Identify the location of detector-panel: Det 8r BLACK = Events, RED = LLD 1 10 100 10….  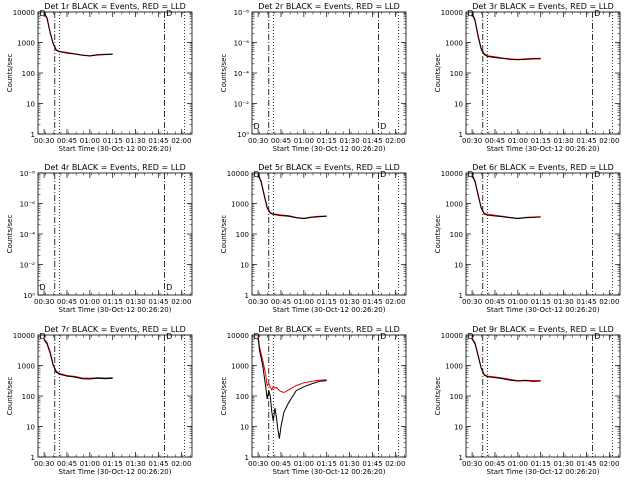
(313, 400).